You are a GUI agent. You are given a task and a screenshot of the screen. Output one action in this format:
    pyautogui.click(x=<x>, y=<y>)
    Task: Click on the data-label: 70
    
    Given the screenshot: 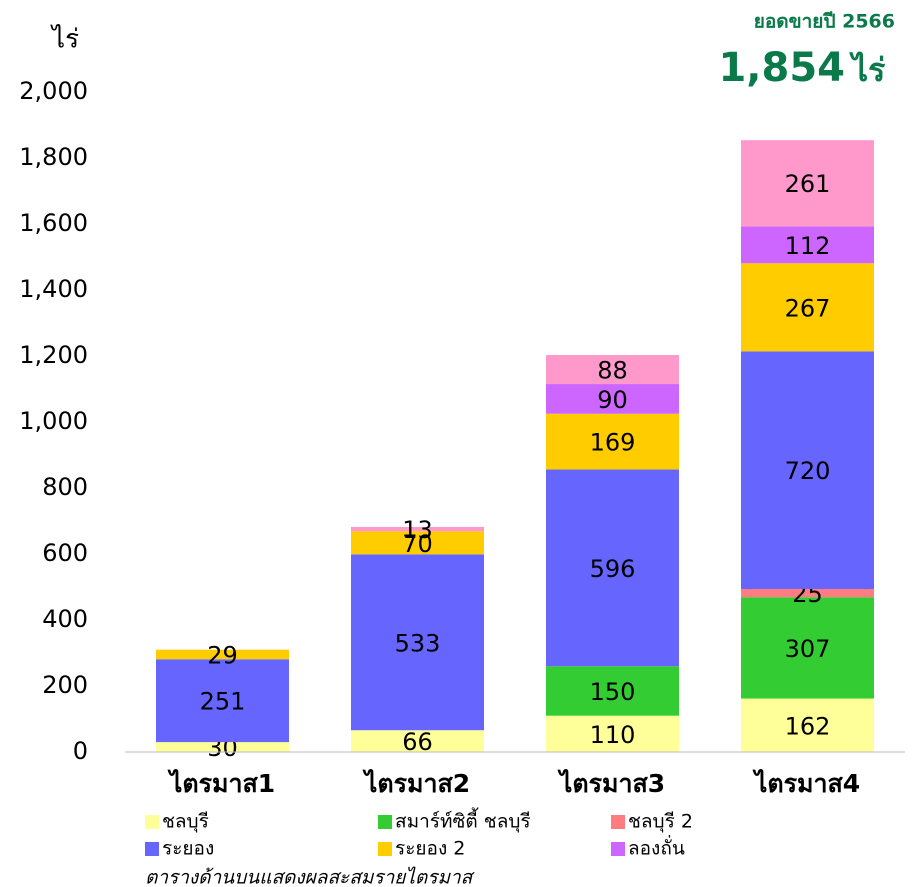 What is the action you would take?
    pyautogui.click(x=417, y=544)
    